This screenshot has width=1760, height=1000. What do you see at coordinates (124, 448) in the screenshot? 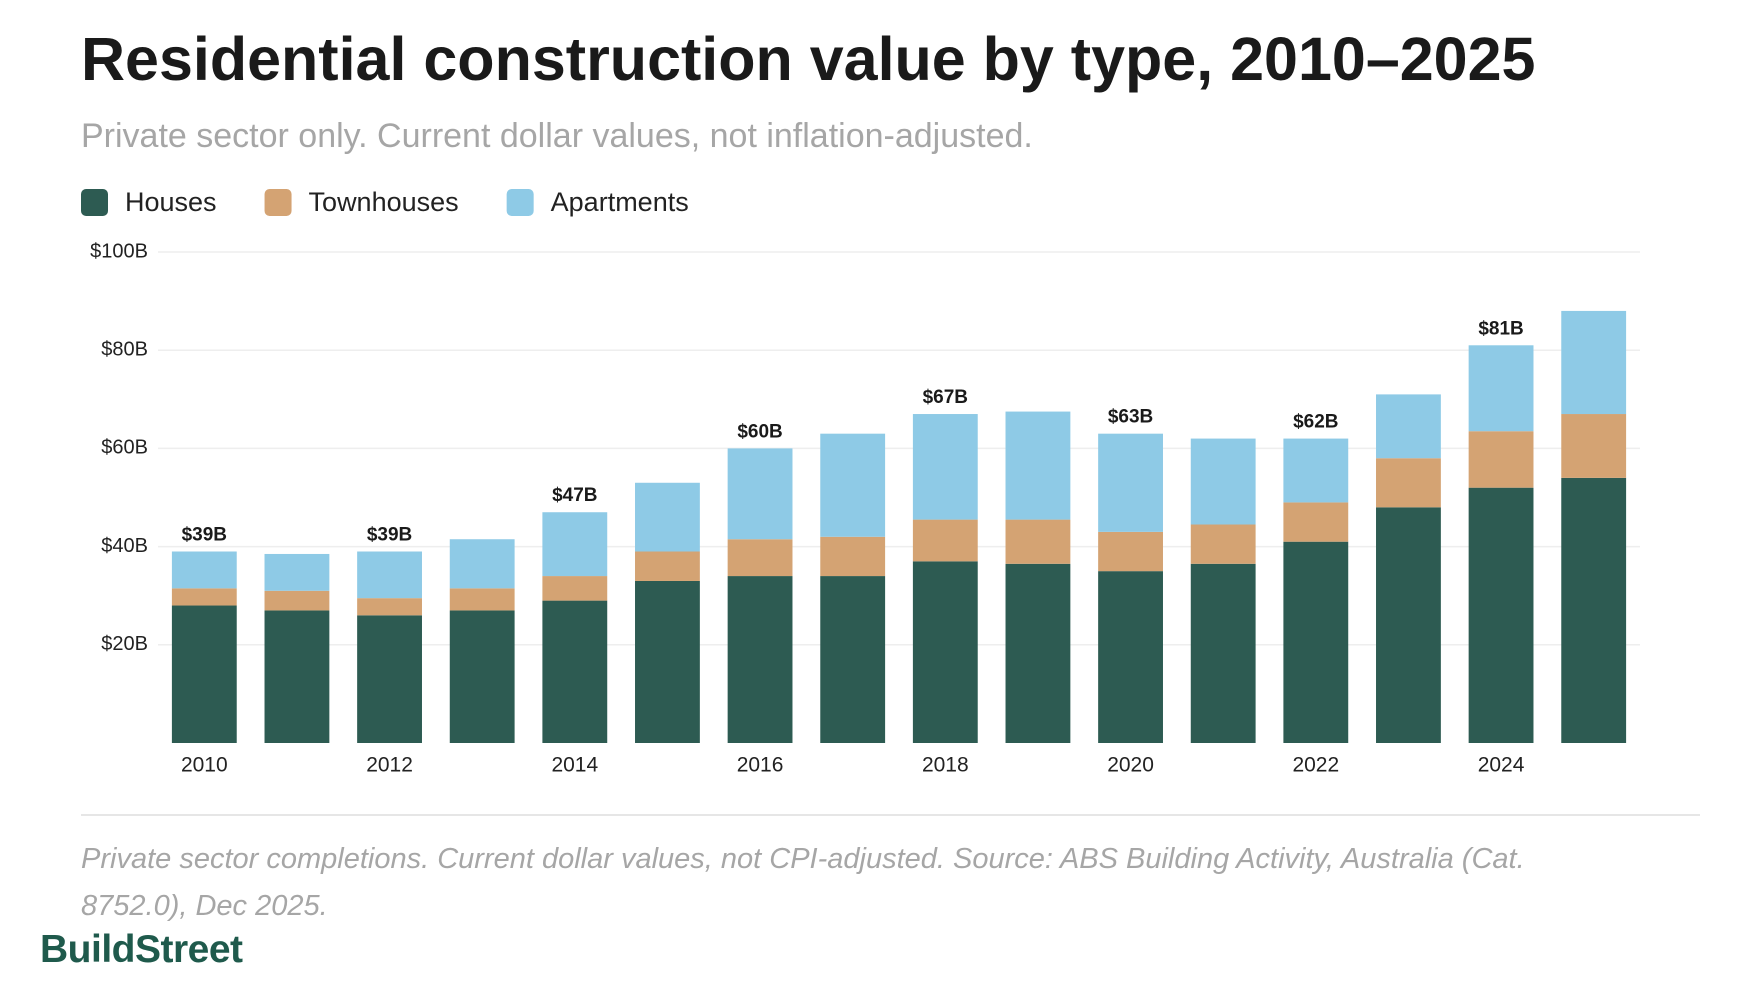
I see `y-tick-label: $60B` at bounding box center [124, 448].